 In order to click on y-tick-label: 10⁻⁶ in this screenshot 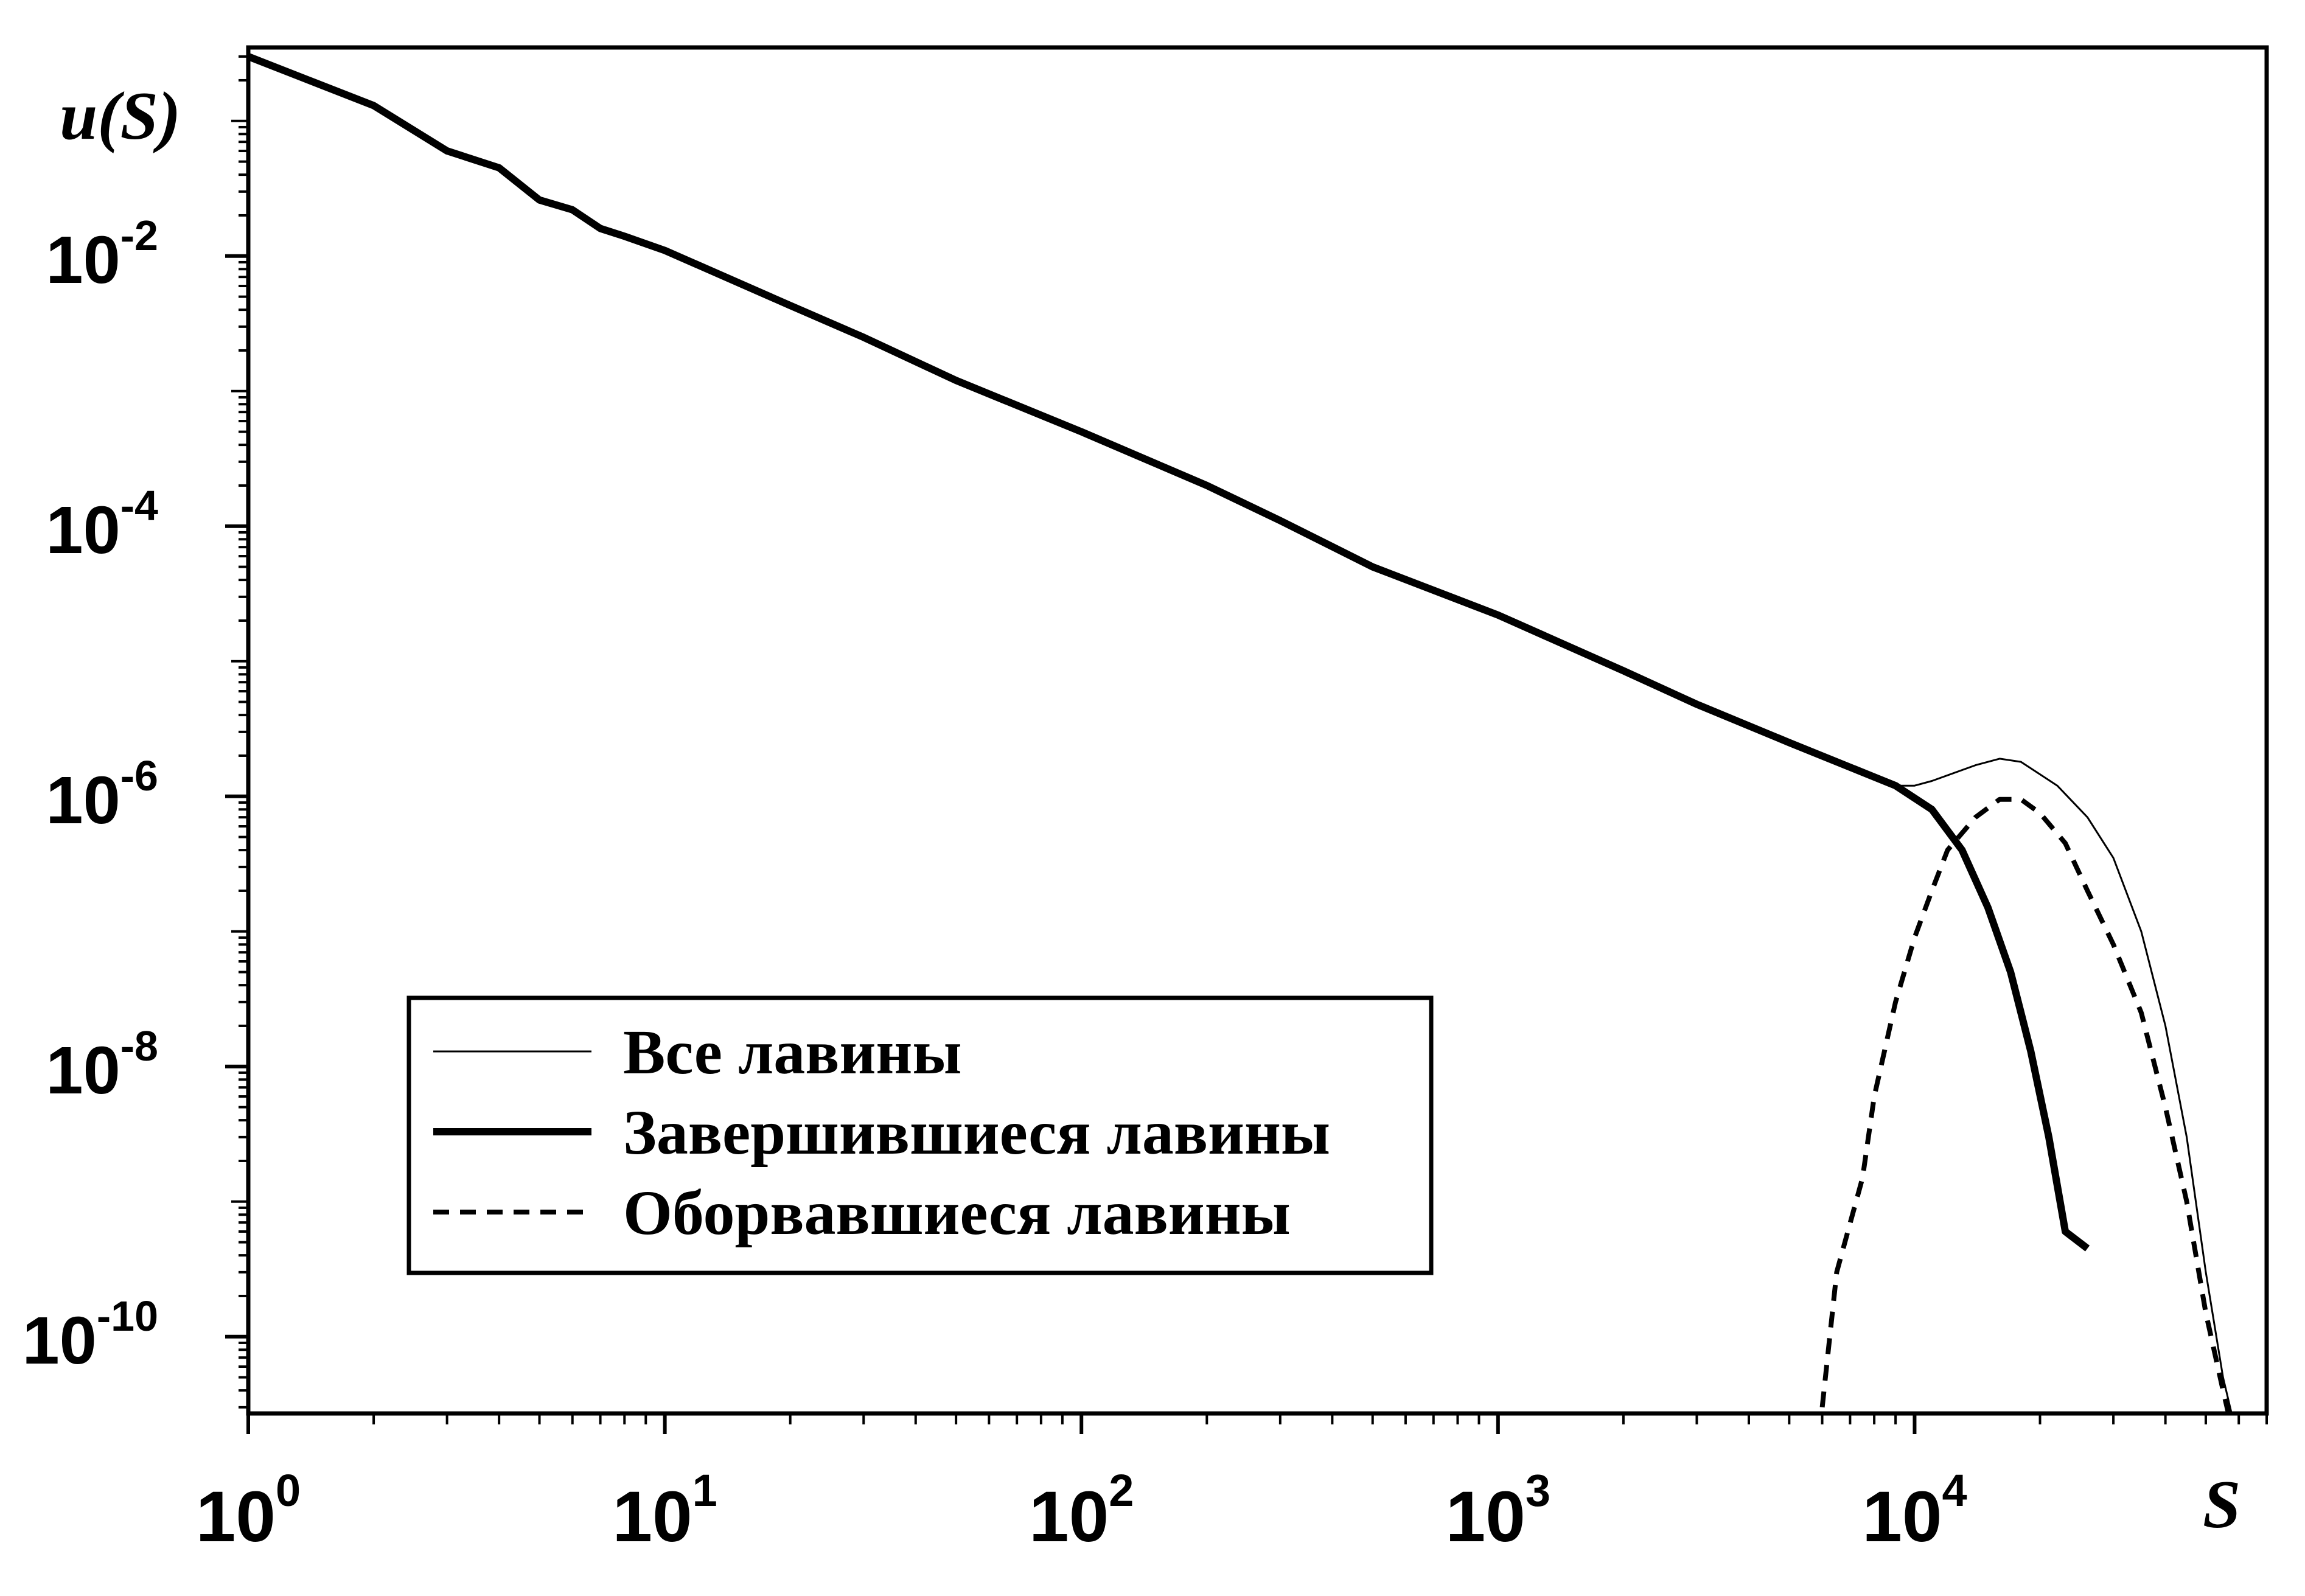, I will do `click(102, 795)`.